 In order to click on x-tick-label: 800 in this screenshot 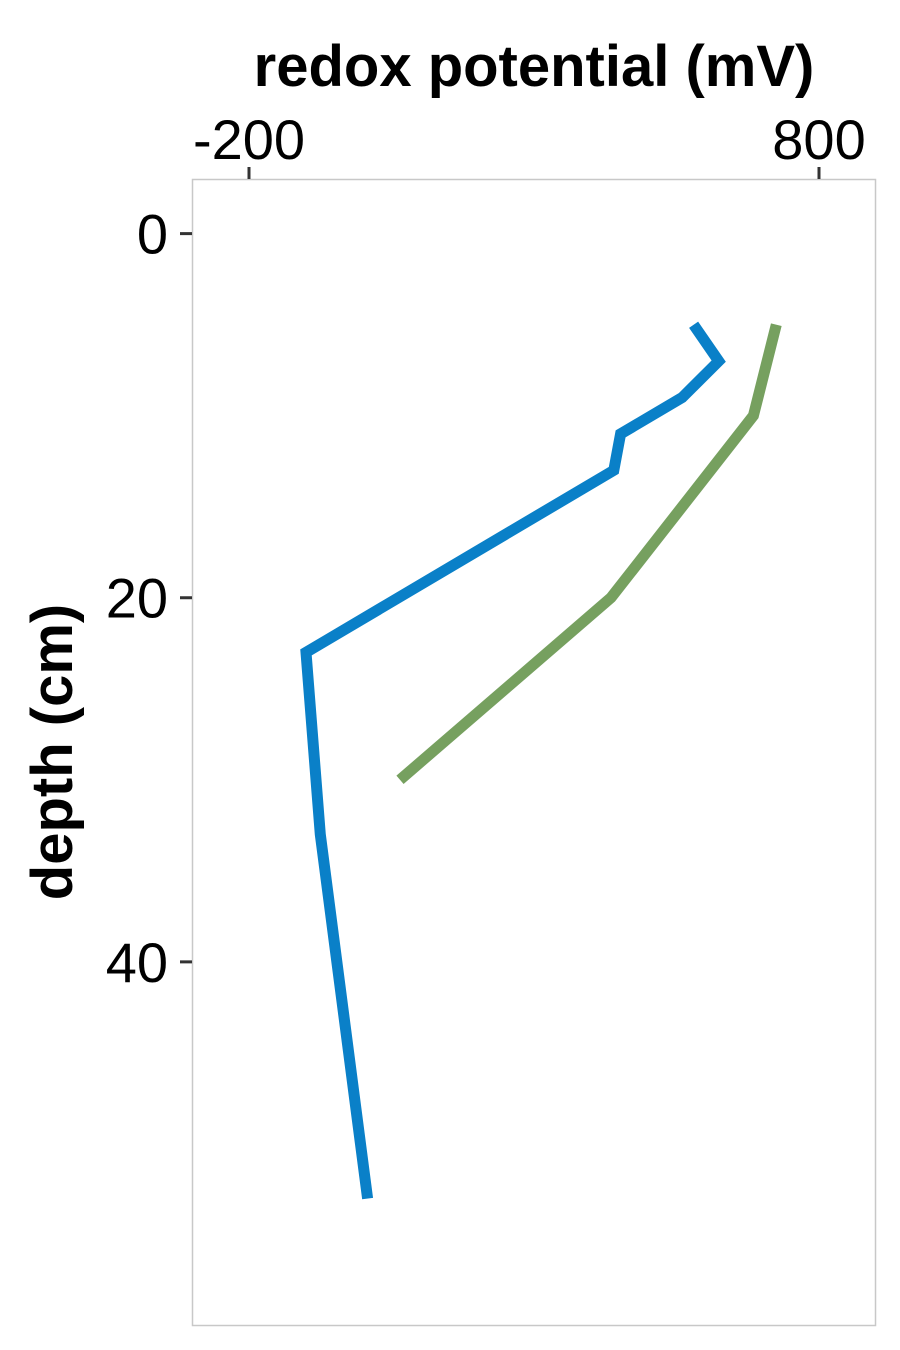, I will do `click(818, 139)`.